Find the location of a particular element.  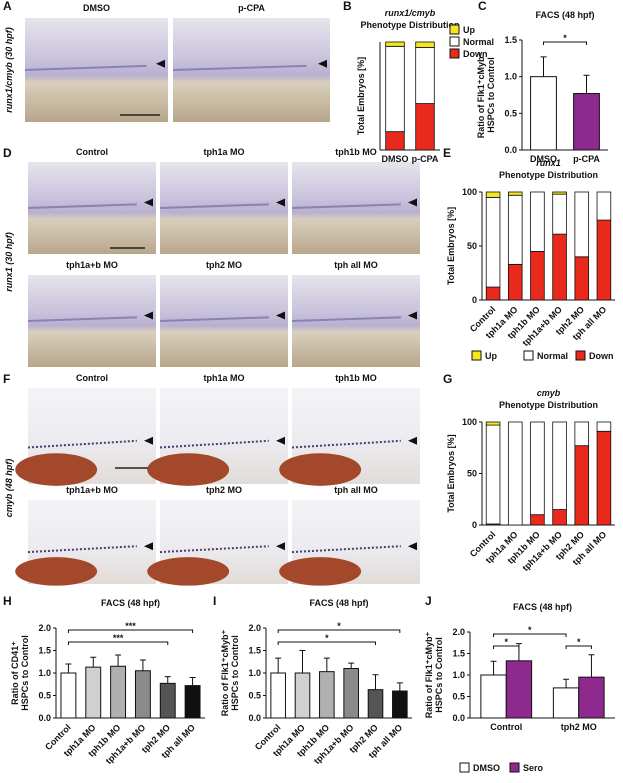

panel-letter: G is located at coordinates (447, 379).